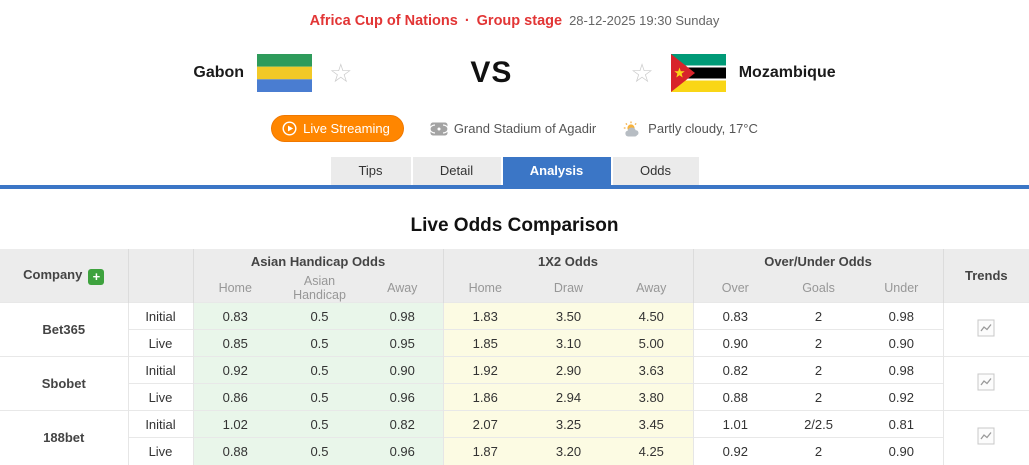 Image resolution: width=1029 pixels, height=465 pixels. I want to click on live-streaming-button: Live Streaming, so click(337, 128).